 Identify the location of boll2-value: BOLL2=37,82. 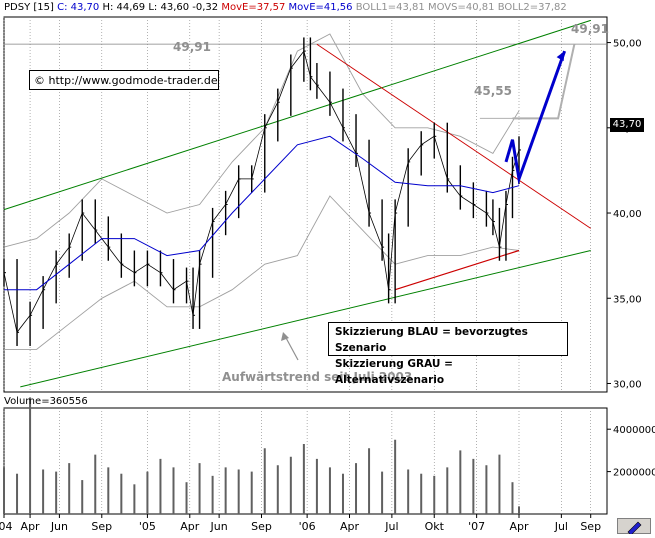
(532, 7).